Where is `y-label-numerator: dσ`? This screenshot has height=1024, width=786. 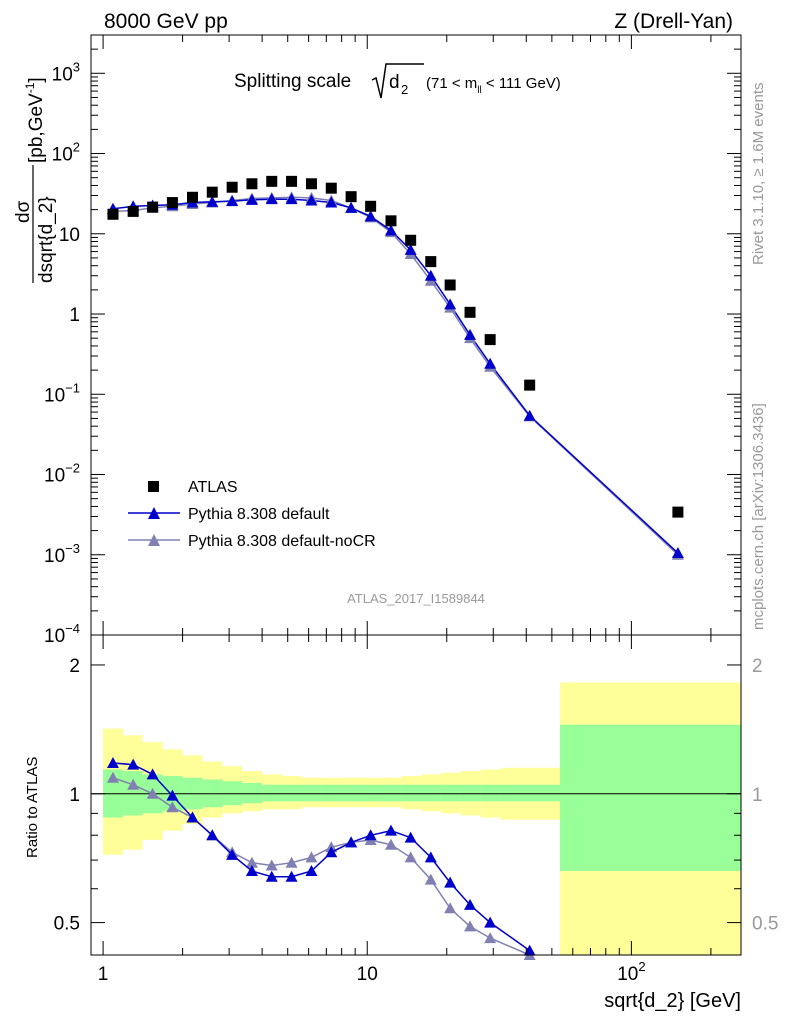 y-label-numerator: dσ is located at coordinates (23, 211).